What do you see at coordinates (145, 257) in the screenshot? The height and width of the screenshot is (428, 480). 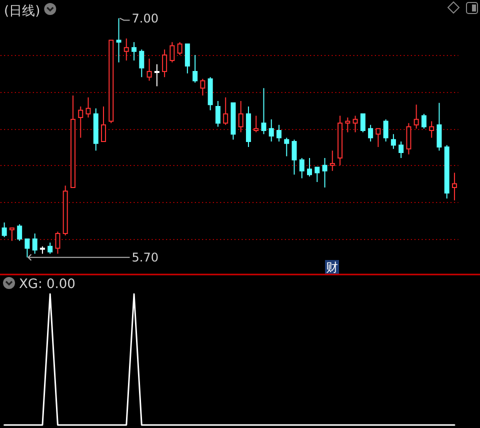 I see `y-tick-label: 5.70` at bounding box center [145, 257].